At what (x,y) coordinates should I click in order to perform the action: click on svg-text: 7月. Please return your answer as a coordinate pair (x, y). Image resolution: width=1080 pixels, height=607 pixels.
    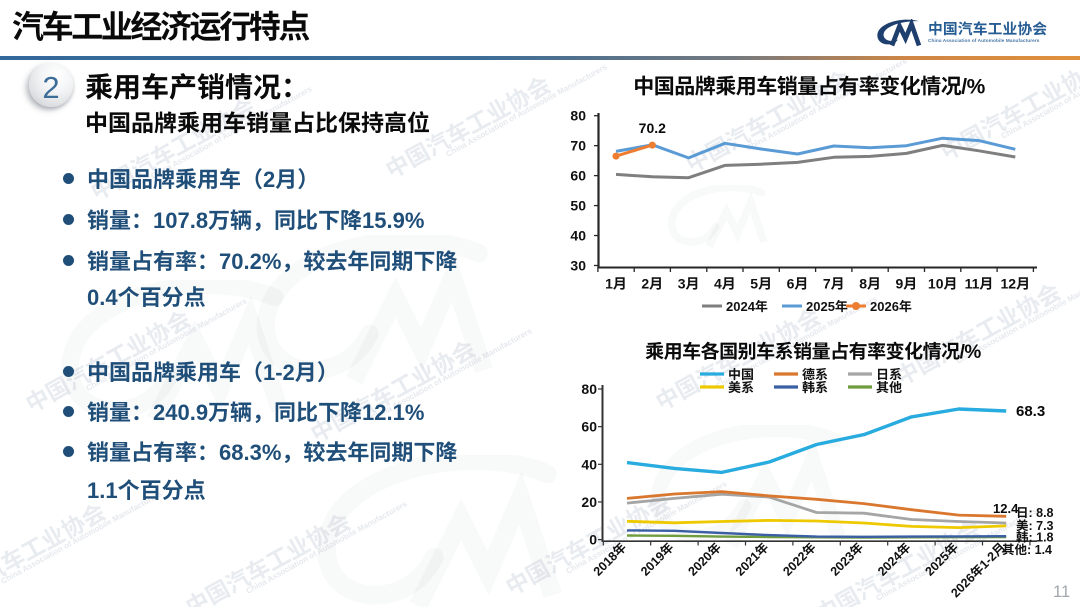
    Looking at the image, I should click on (834, 284).